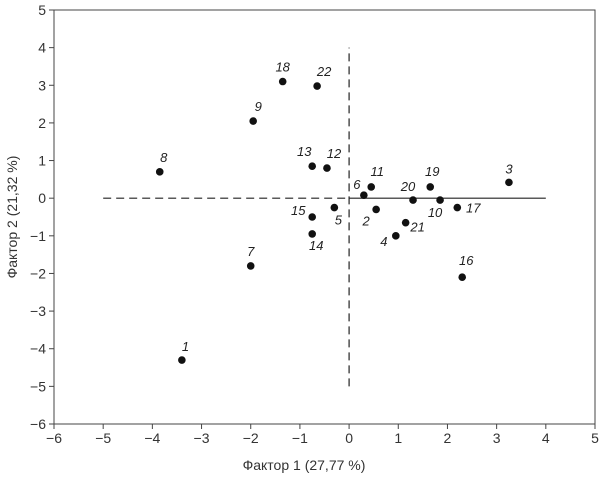 The height and width of the screenshot is (478, 607). Describe the element at coordinates (42, 123) in the screenshot. I see `y-tick-label: 2` at that location.